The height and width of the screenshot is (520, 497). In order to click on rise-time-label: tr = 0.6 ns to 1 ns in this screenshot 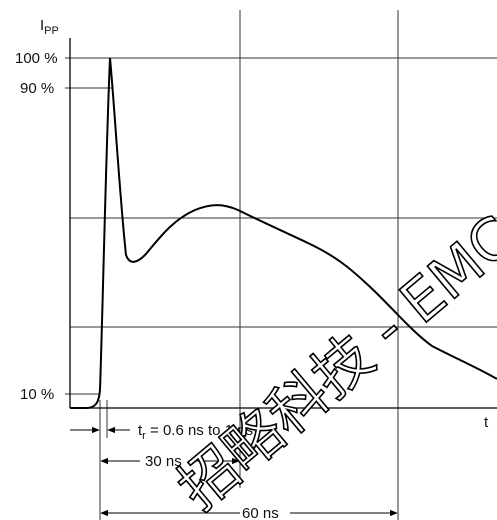, I will do `click(195, 432)`.